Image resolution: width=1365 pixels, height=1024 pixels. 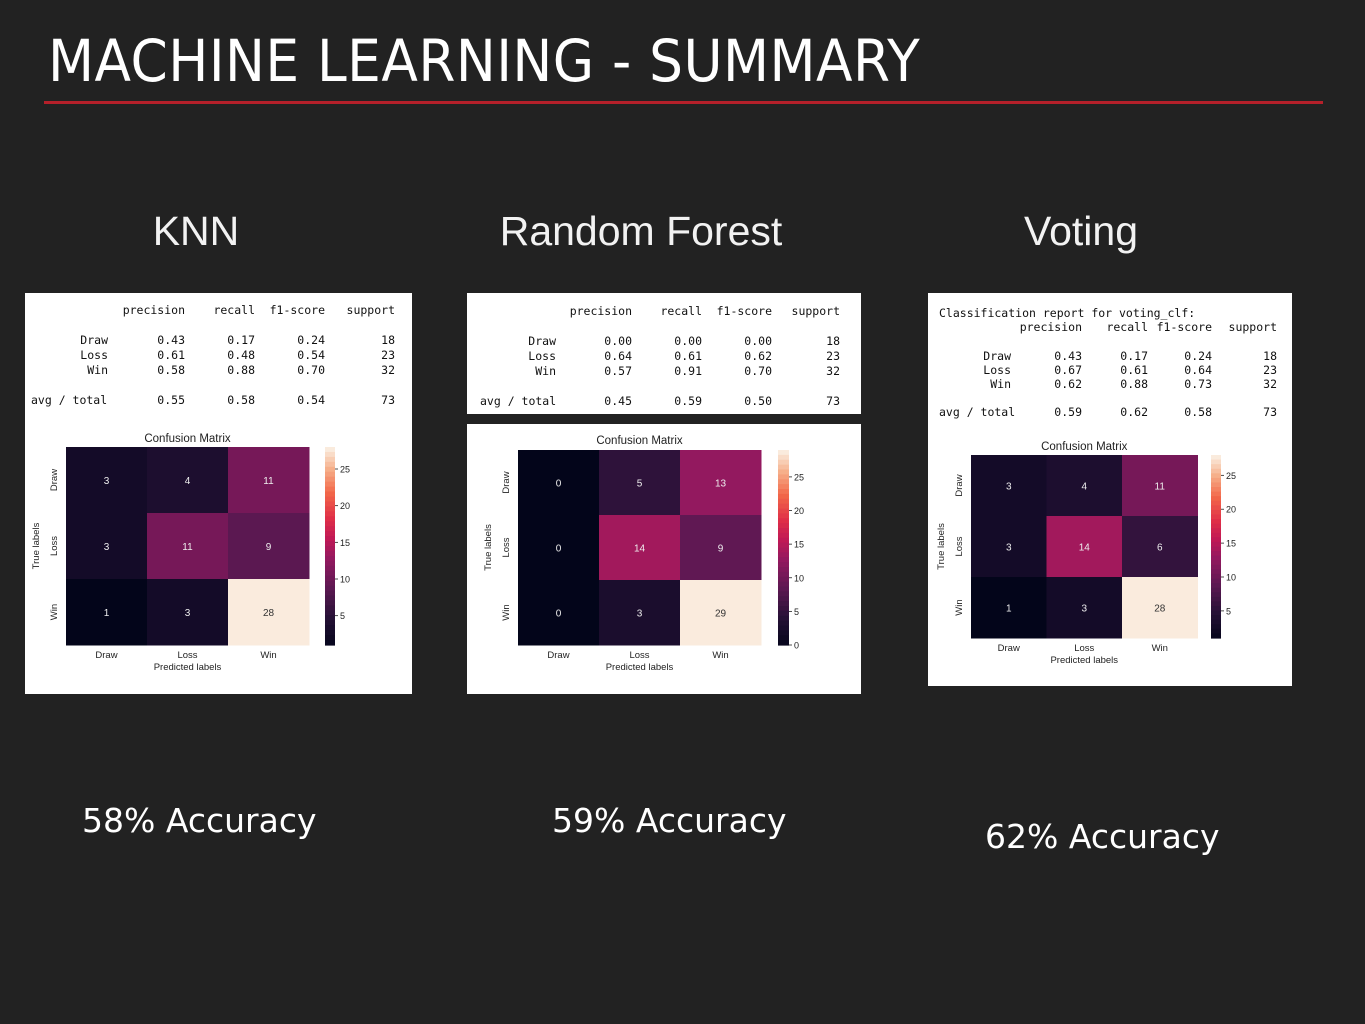 I want to click on column-header: f1-score, so click(x=297, y=310).